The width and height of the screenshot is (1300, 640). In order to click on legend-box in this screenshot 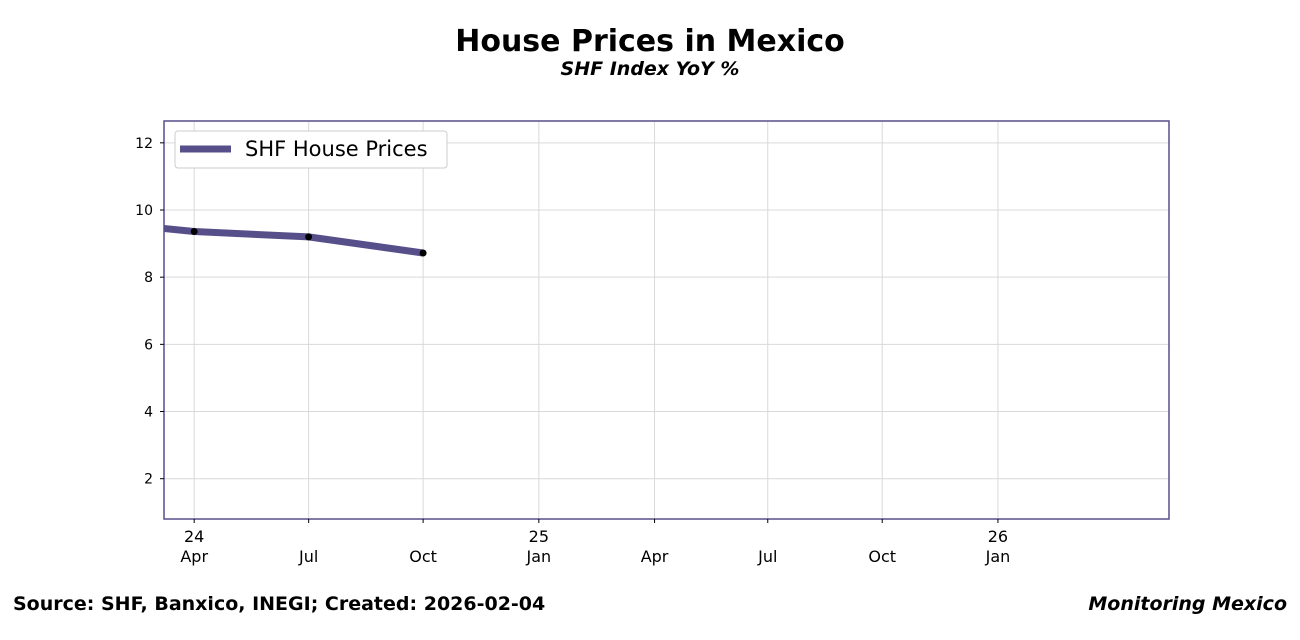, I will do `click(311, 149)`.